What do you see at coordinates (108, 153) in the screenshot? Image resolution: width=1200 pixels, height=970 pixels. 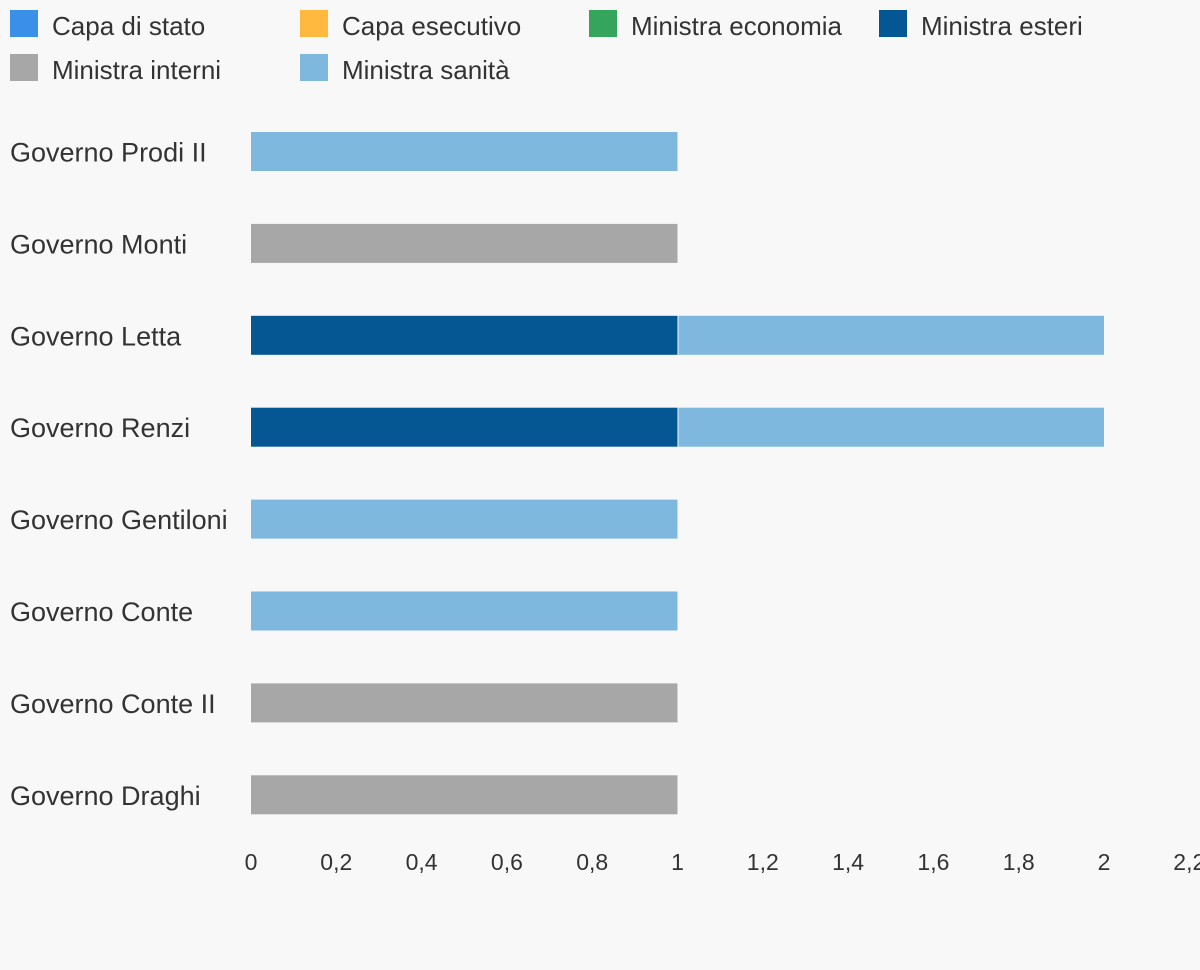 I see `category-label: Governo Prodi II` at bounding box center [108, 153].